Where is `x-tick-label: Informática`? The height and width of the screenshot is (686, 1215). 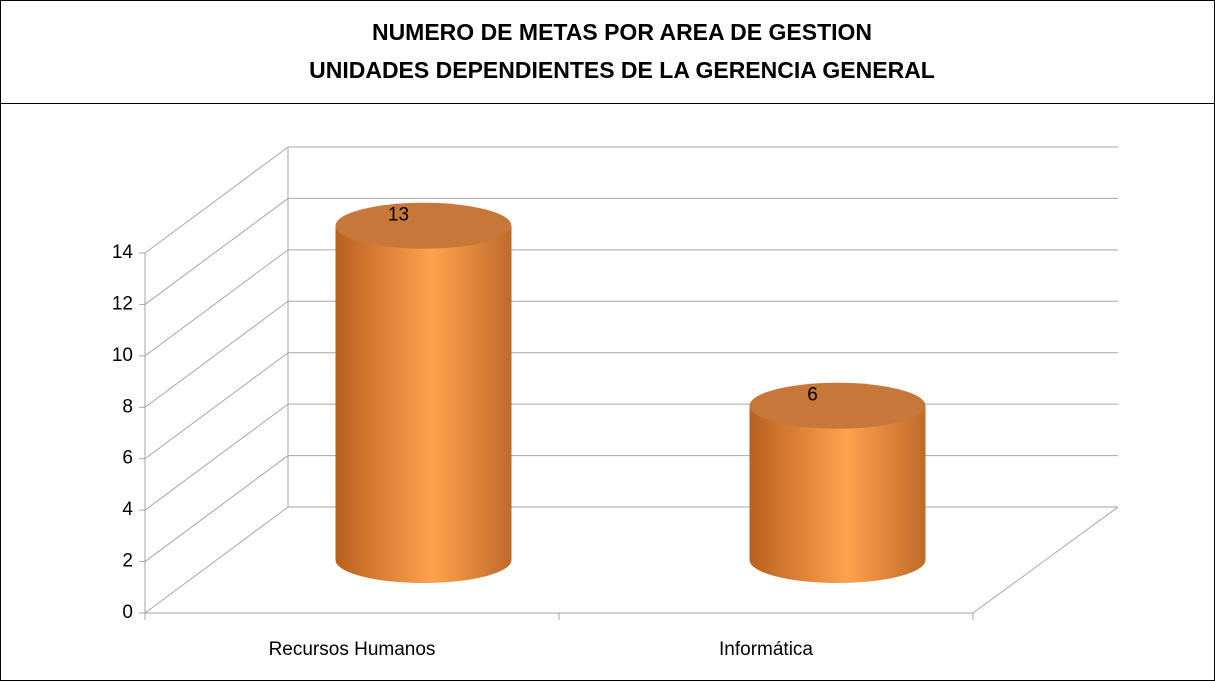
x-tick-label: Informática is located at coordinates (766, 649).